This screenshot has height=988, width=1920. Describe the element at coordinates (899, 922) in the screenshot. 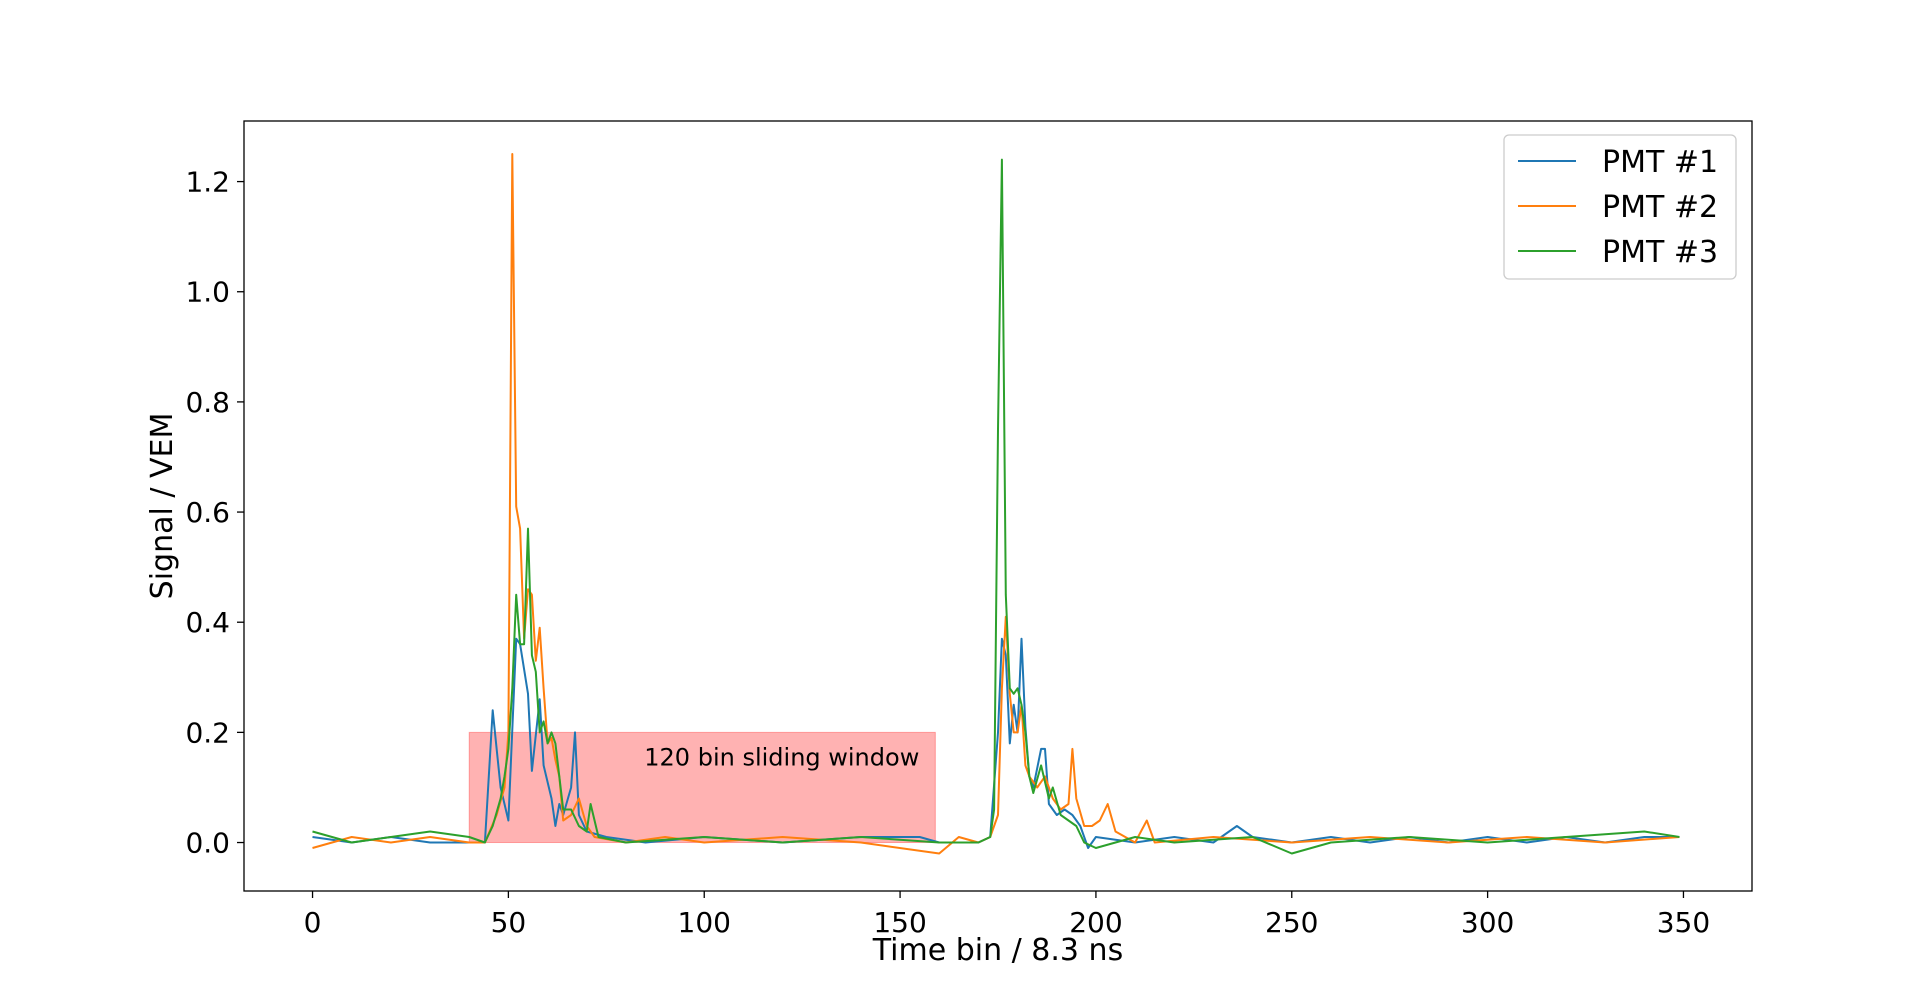

I see `x-tick-label: 150` at that location.